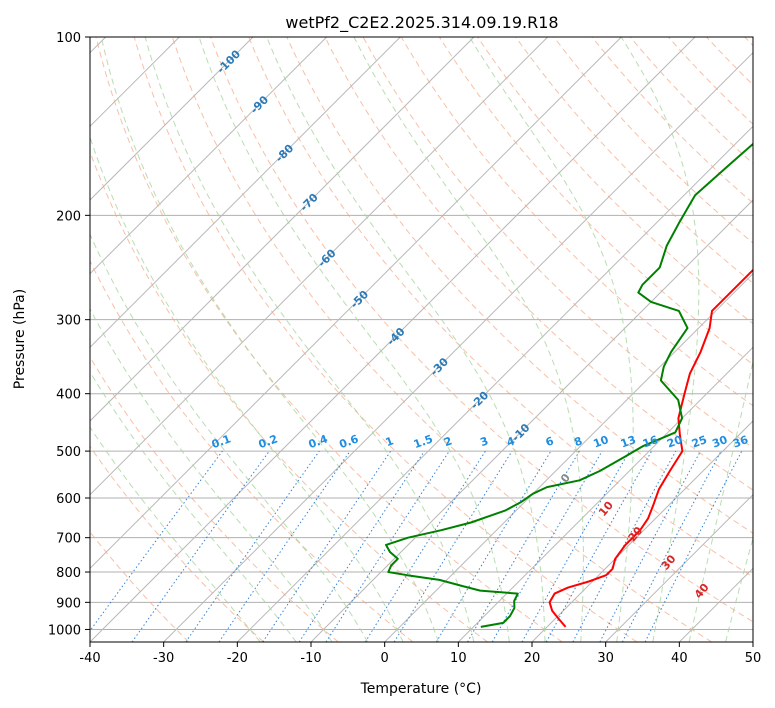 The height and width of the screenshot is (708, 775). I want to click on mixing-ratio-label: 1.5, so click(423, 441).